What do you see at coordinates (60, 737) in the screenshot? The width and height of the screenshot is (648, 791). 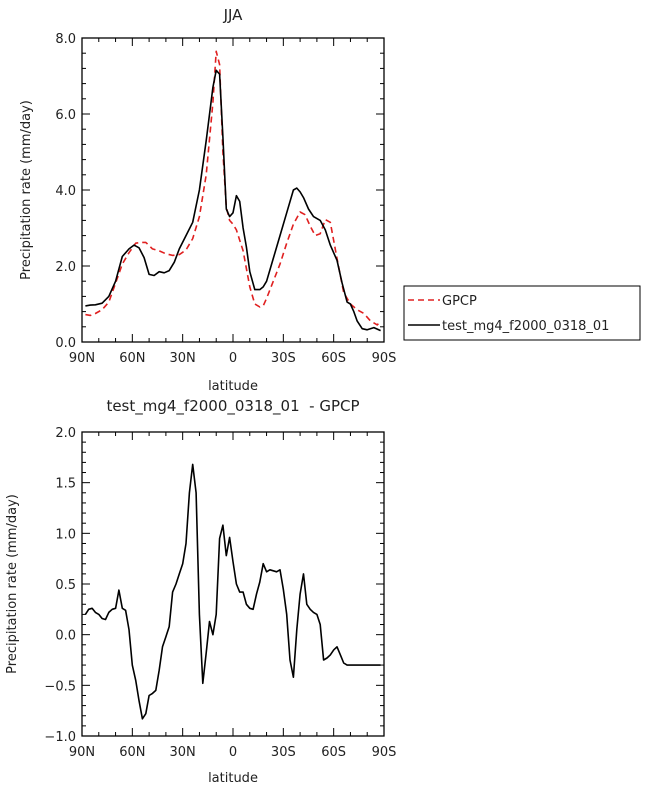 I see `y-tick-label: −1.0` at bounding box center [60, 737].